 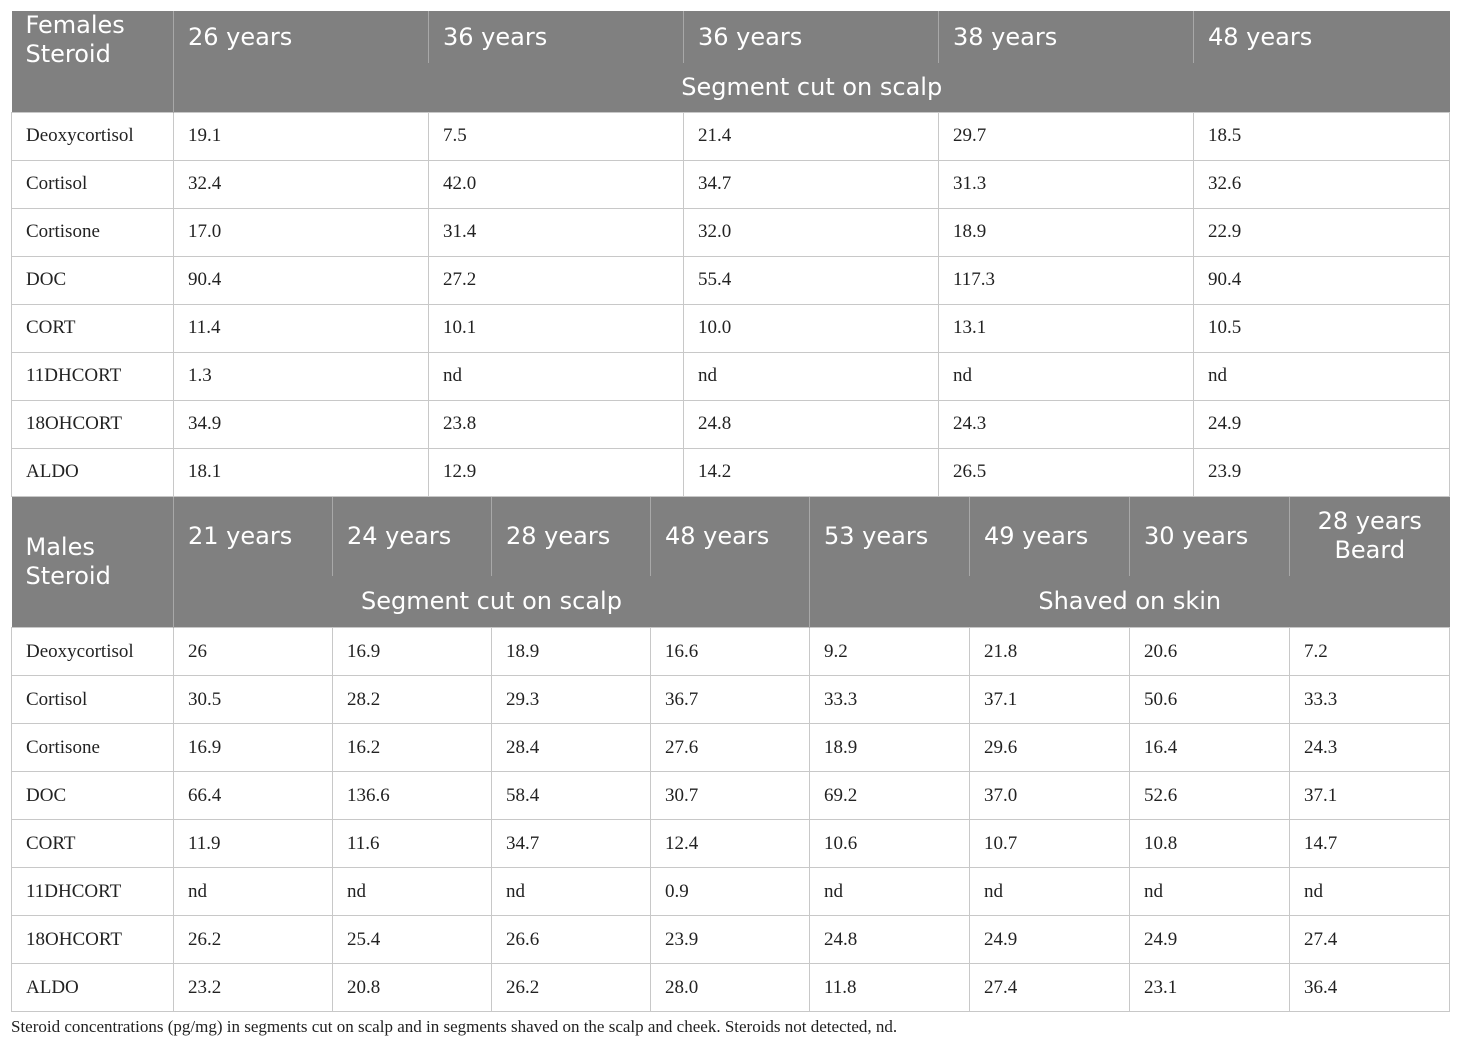 What do you see at coordinates (1209, 699) in the screenshot?
I see `value-cell: 50.6` at bounding box center [1209, 699].